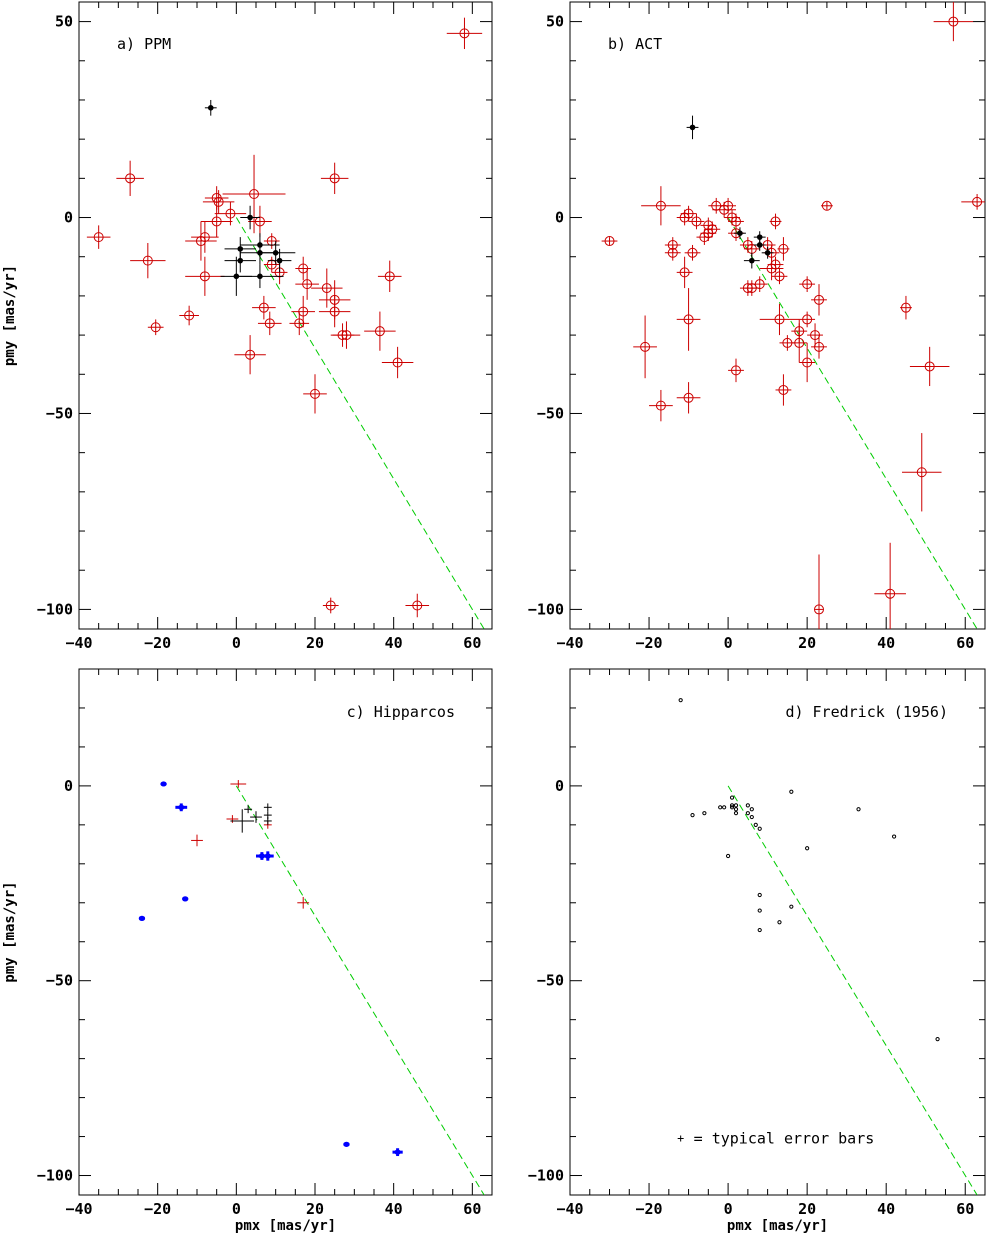 The width and height of the screenshot is (987, 1239). What do you see at coordinates (59, 413) in the screenshot?
I see `y-tick-label: −50` at bounding box center [59, 413].